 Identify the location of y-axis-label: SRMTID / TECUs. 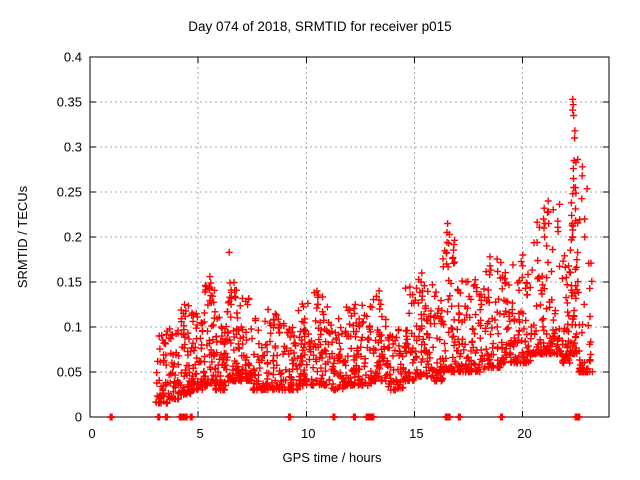
(22, 236).